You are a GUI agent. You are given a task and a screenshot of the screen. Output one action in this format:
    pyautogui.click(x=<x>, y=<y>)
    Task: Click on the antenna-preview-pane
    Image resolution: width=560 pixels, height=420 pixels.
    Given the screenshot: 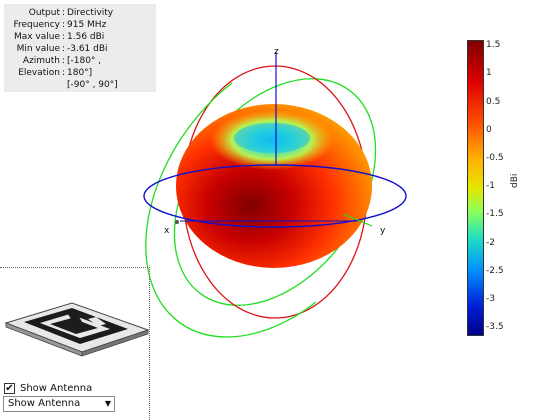 What is the action you would take?
    pyautogui.click(x=75, y=343)
    